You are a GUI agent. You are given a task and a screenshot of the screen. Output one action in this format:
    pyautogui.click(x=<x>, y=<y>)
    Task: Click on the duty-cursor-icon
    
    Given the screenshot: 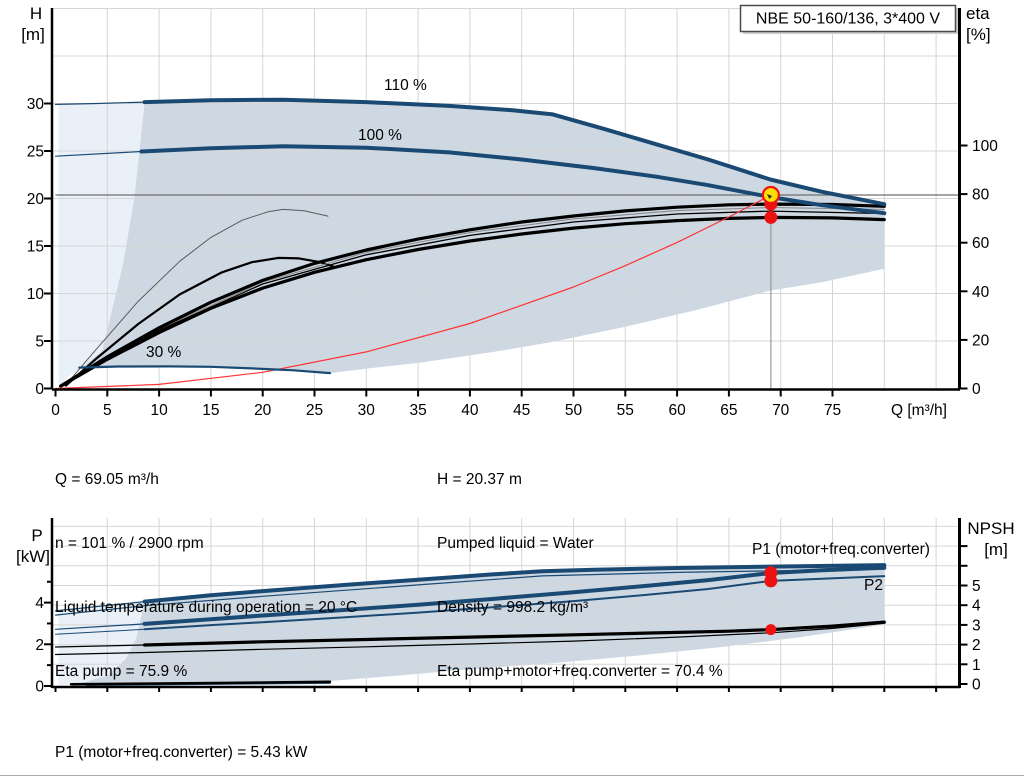 What is the action you would take?
    pyautogui.click(x=769, y=196)
    